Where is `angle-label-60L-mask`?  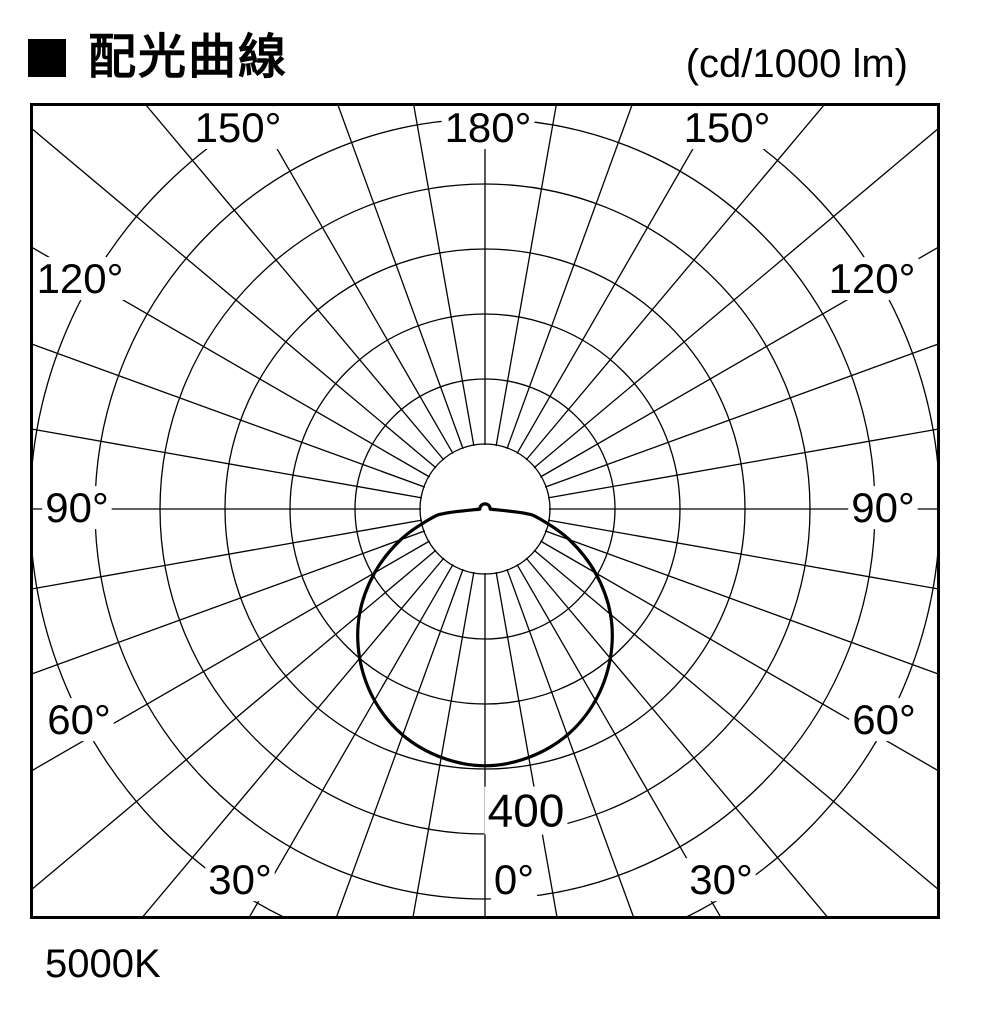
angle-label-60L-mask is located at coordinates (79, 720).